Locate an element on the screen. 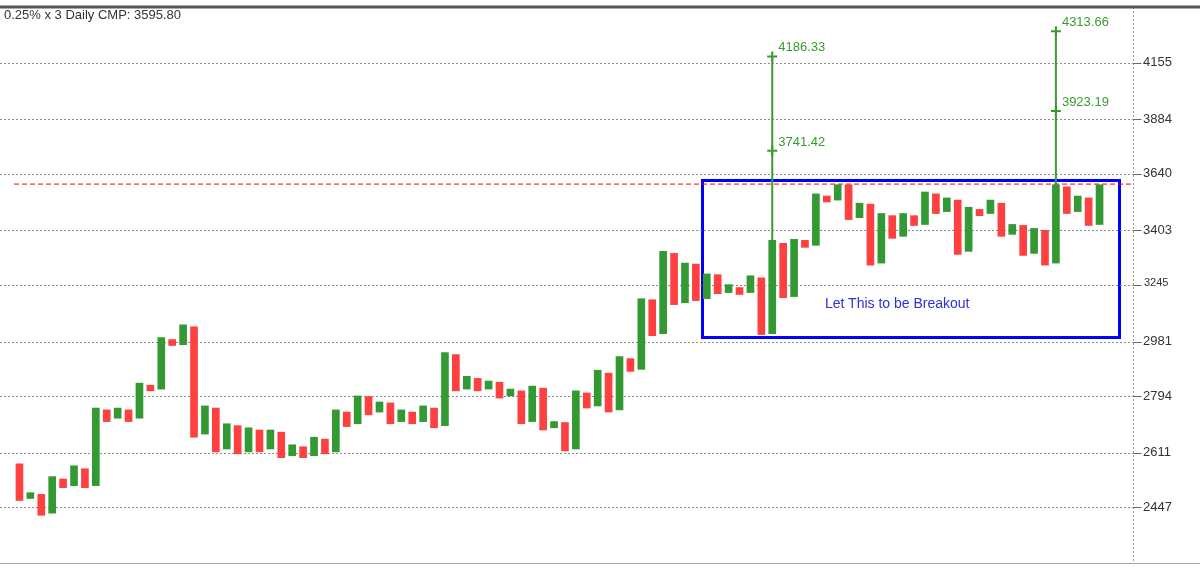  data-label: 3741.42 is located at coordinates (802, 141).